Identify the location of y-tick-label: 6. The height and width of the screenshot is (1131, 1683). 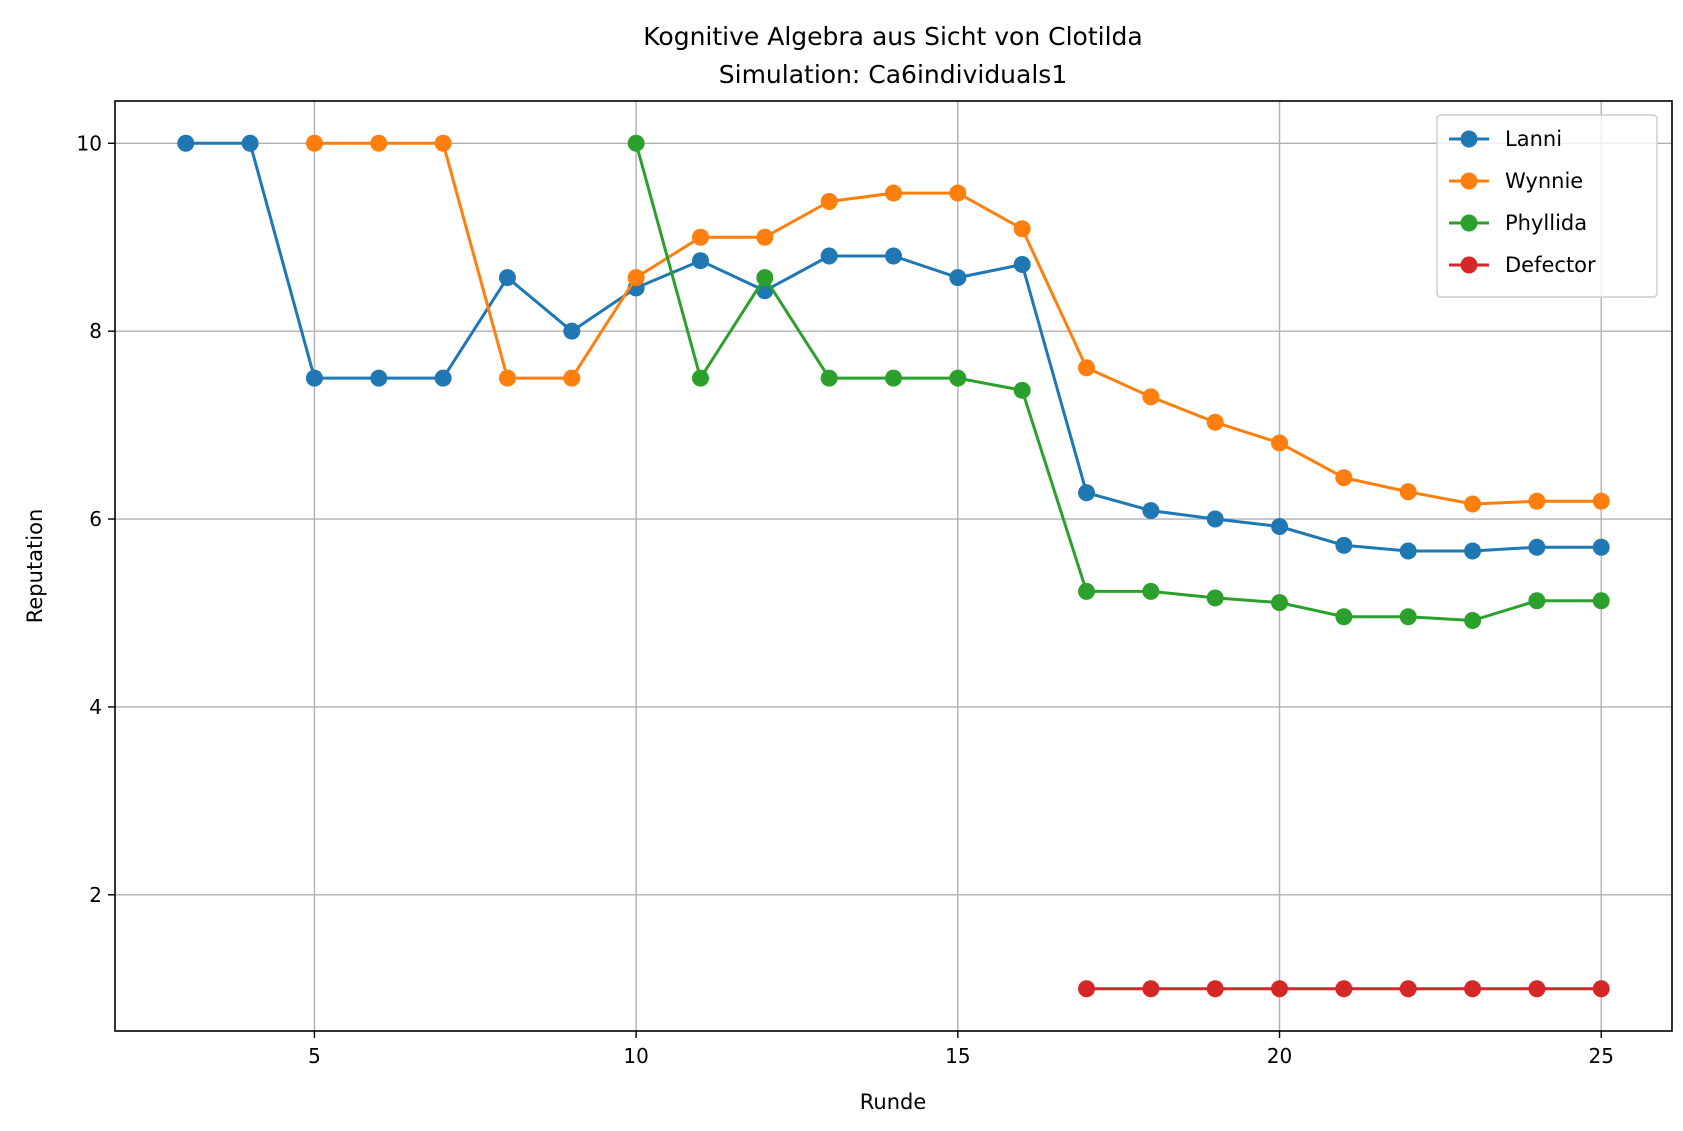
(95, 519).